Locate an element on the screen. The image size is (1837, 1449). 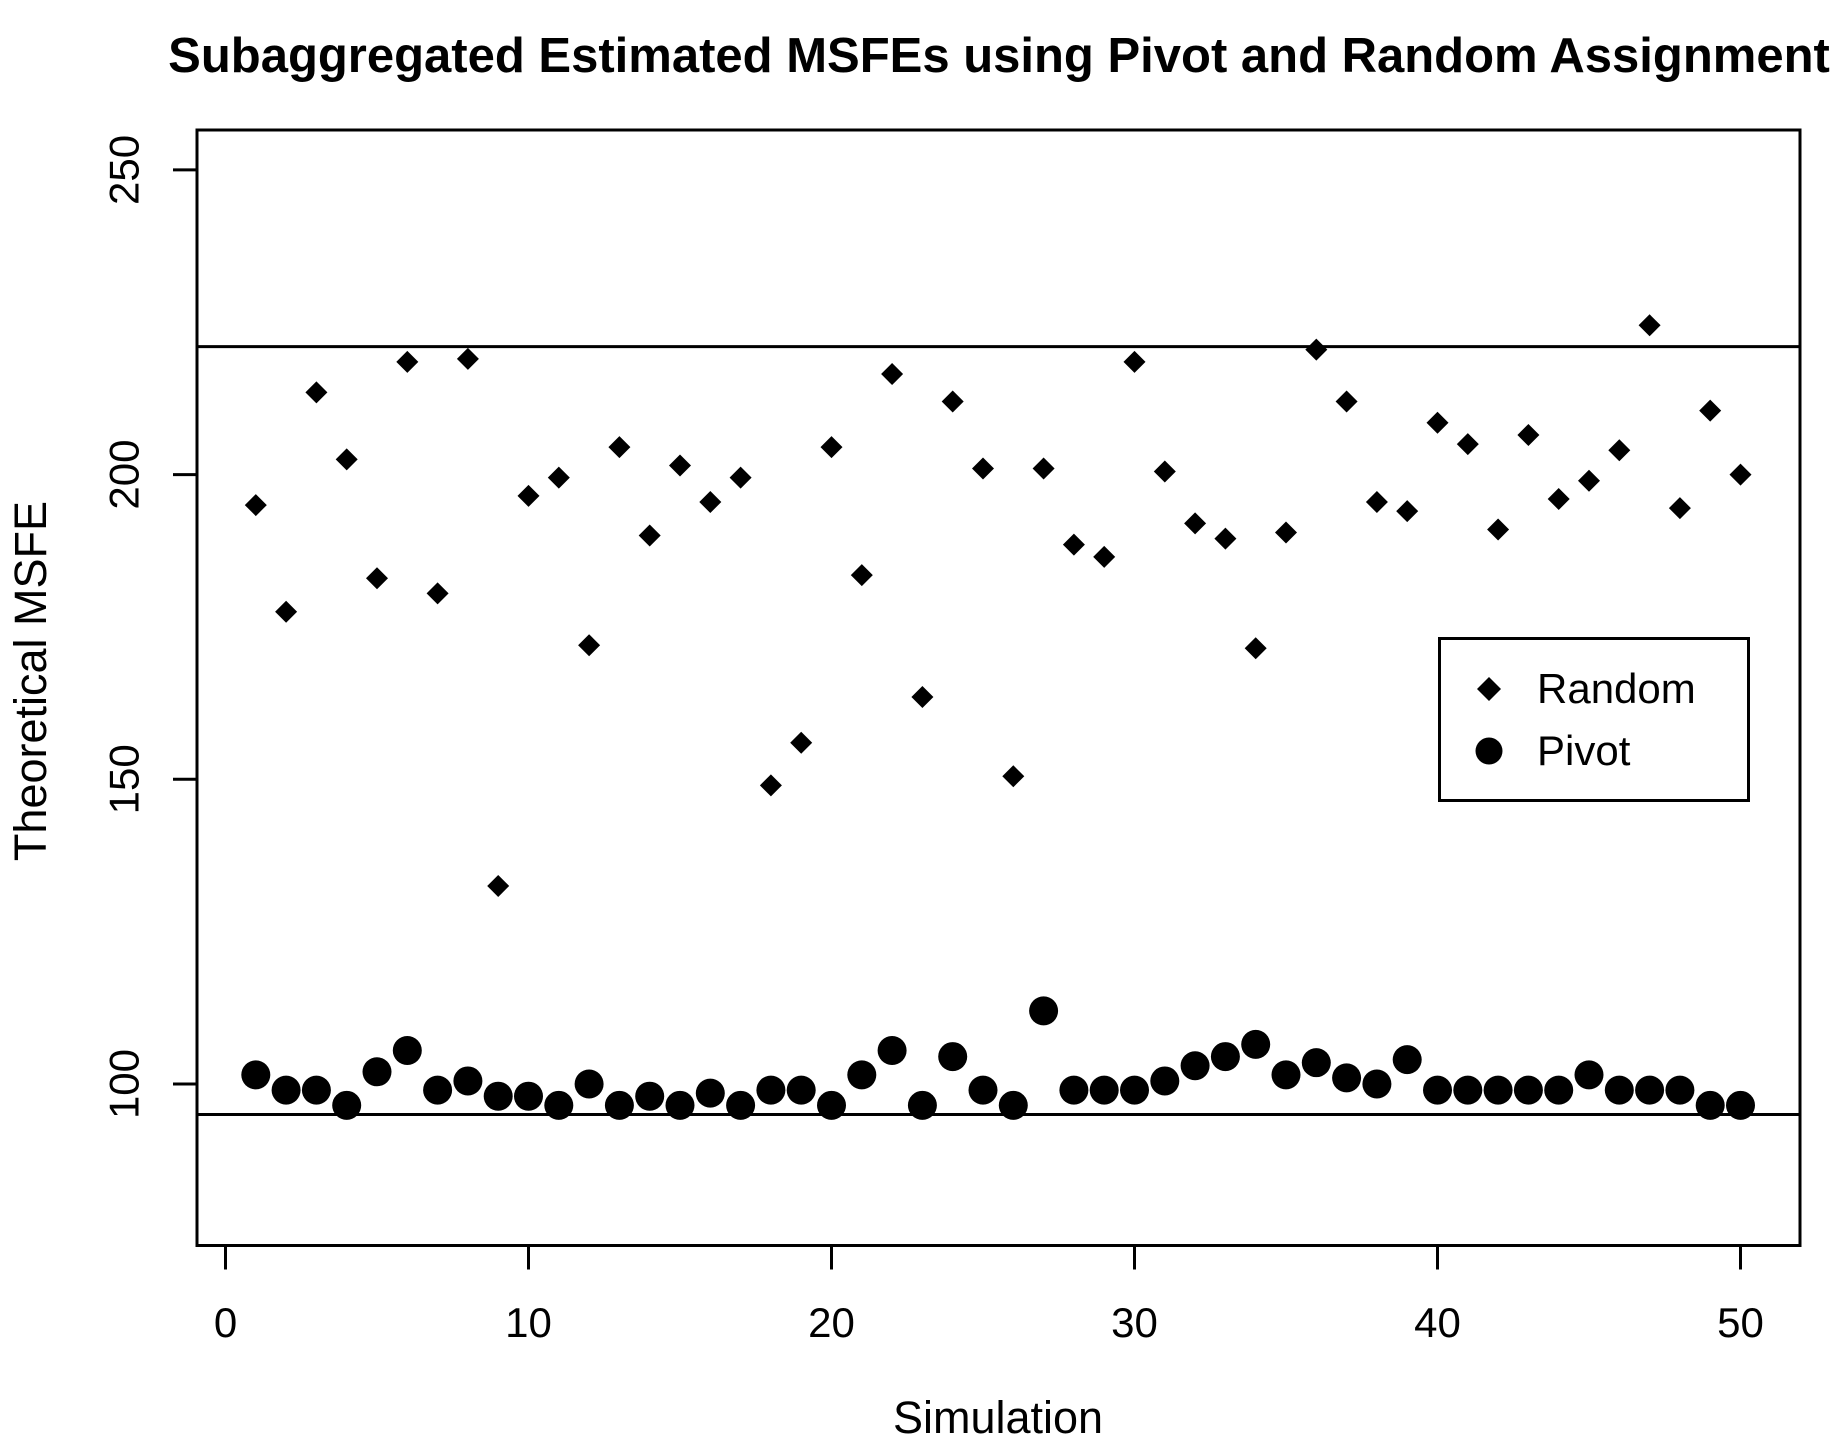
x-axis-label: Simulation is located at coordinates (998, 1417).